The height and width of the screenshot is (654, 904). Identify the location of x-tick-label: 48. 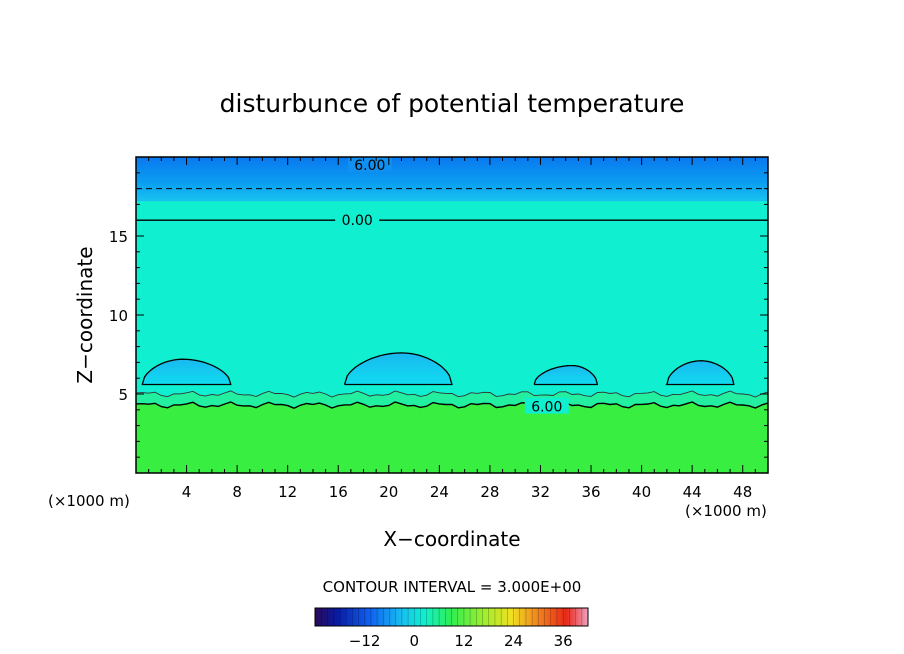
(742, 492).